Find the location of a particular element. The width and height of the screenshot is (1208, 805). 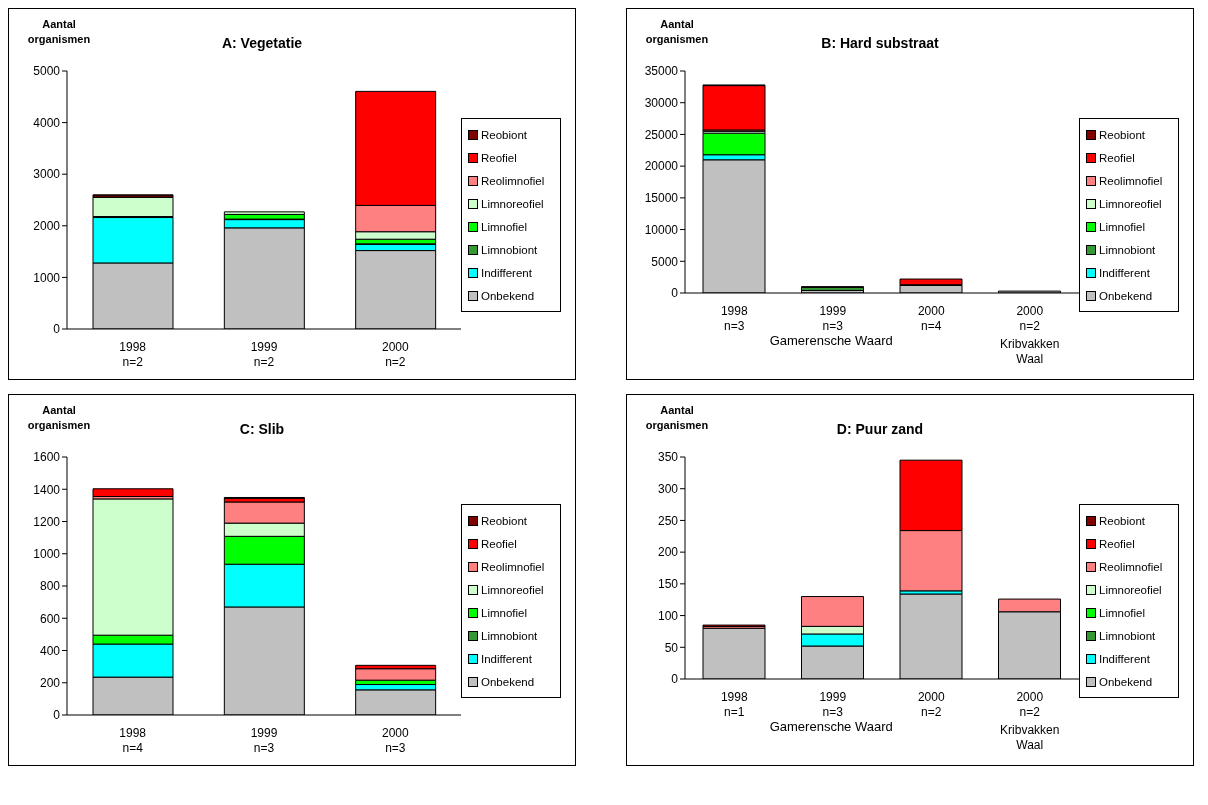

chart-title: A: Vegetatie is located at coordinates (262, 43).